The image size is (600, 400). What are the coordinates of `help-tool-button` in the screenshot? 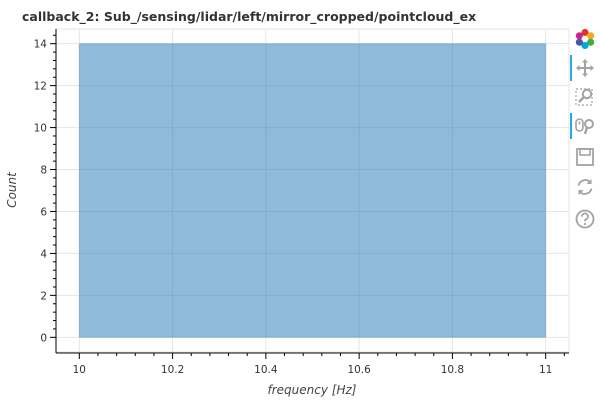 It's located at (585, 219).